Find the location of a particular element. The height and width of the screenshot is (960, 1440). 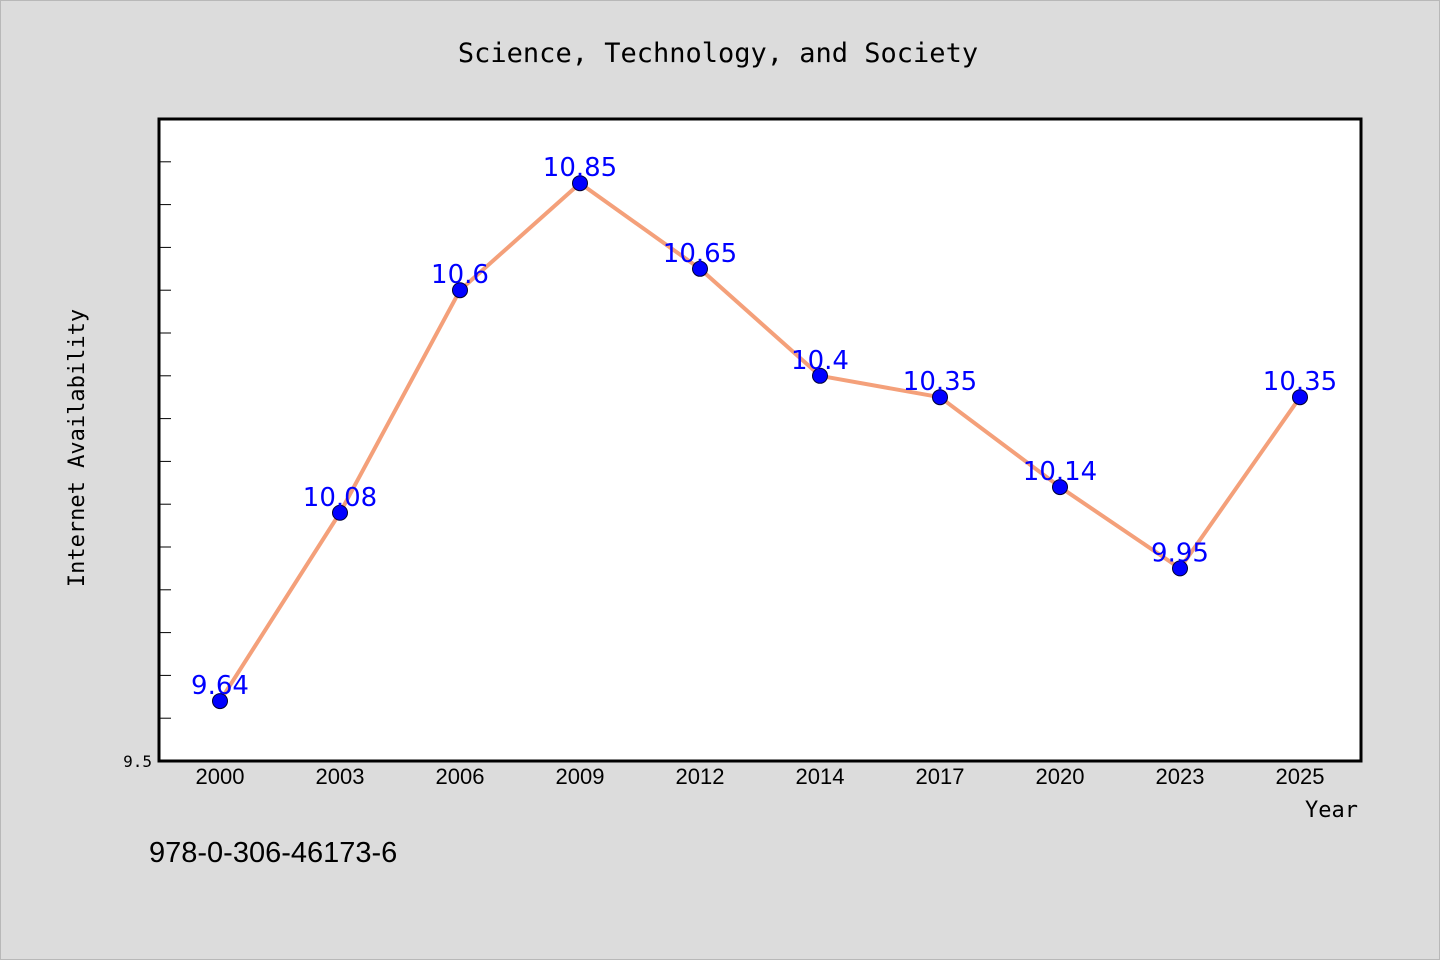

data-label: 10.4 is located at coordinates (820, 361).